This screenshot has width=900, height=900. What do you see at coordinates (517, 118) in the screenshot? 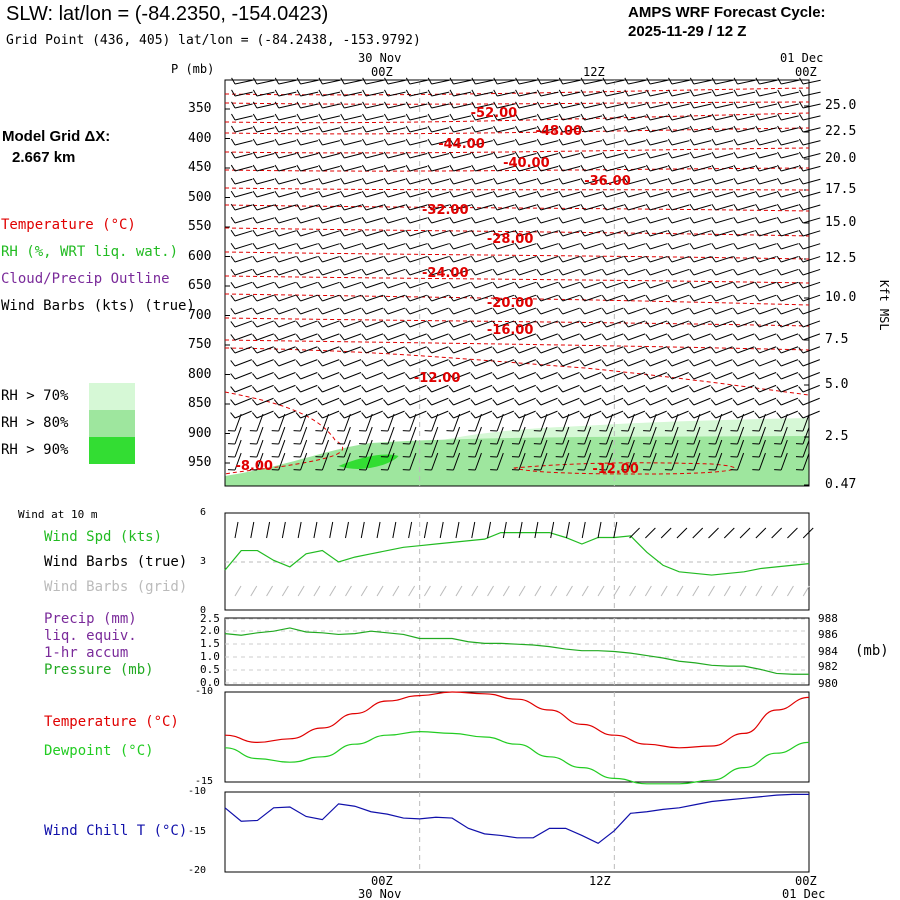
I see `isotherm-line` at bounding box center [517, 118].